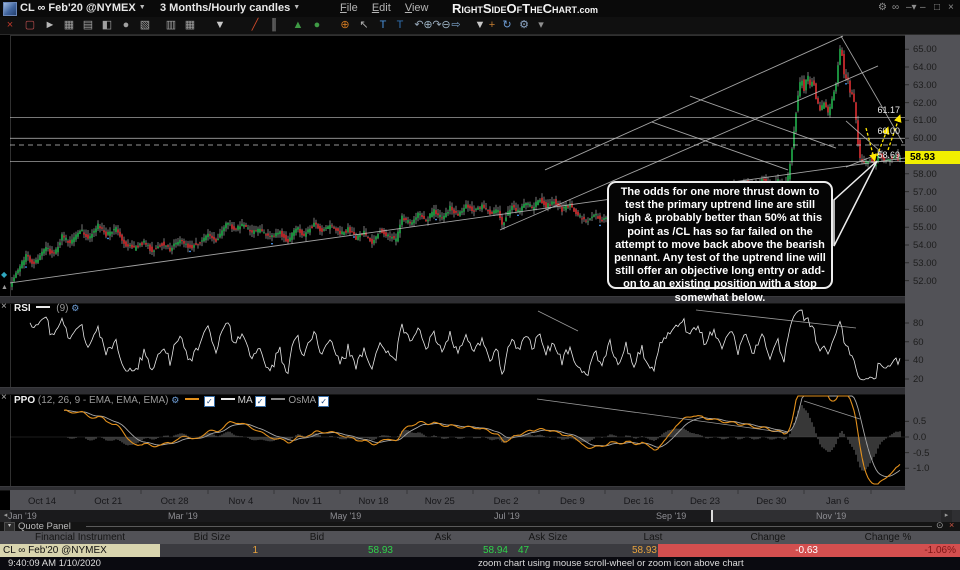  What do you see at coordinates (50, 25) in the screenshot?
I see `cursor-icon: ►` at bounding box center [50, 25].